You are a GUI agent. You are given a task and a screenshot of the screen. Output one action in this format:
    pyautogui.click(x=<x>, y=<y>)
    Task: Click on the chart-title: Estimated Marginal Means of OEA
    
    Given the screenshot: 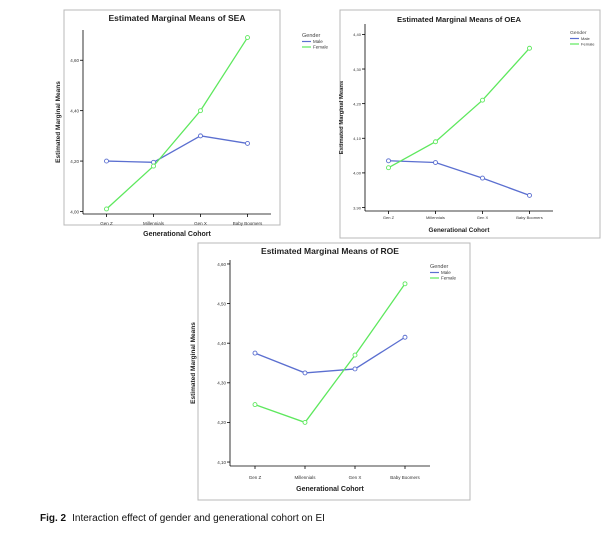 What is the action you would take?
    pyautogui.click(x=459, y=19)
    